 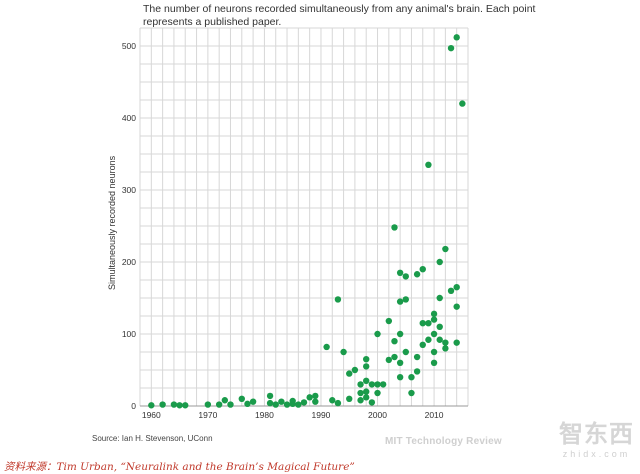 What do you see at coordinates (443, 441) in the screenshot?
I see `brand-logo-text: MIT Technology Review` at bounding box center [443, 441].